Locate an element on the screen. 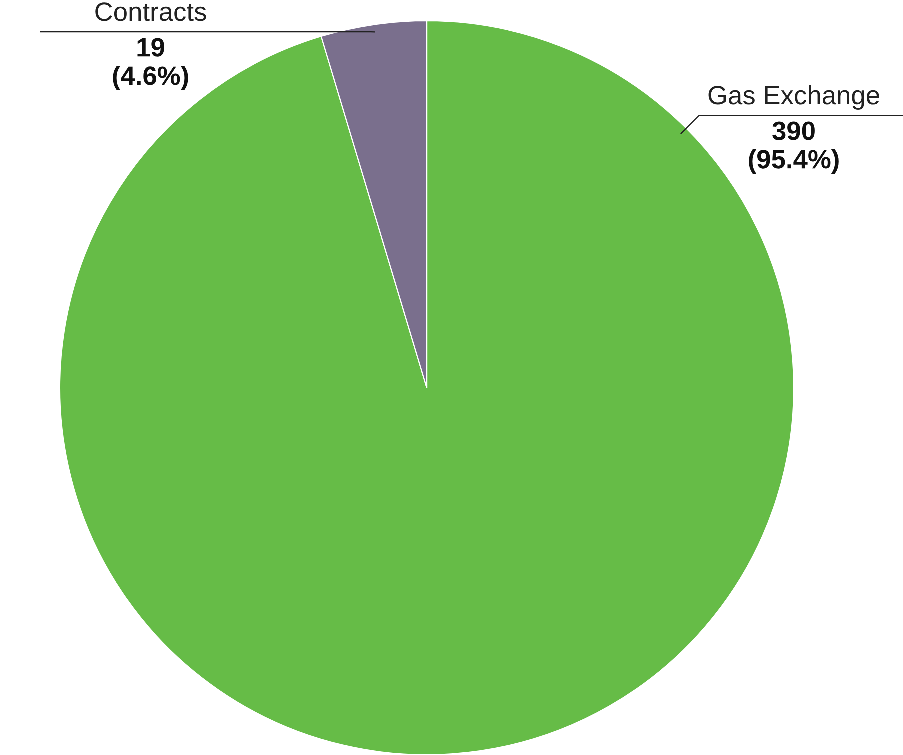  data-label: 390 (95.4%) is located at coordinates (794, 148).